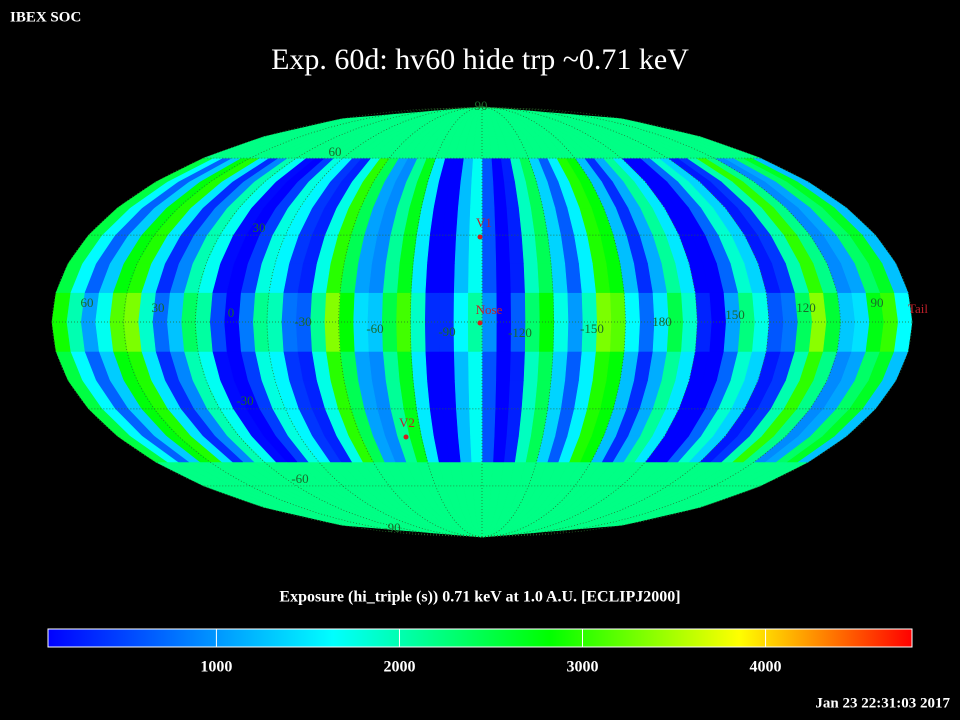 Image resolution: width=960 pixels, height=720 pixels. What do you see at coordinates (45, 17) in the screenshot?
I see `app-label: IBEX SOC` at bounding box center [45, 17].